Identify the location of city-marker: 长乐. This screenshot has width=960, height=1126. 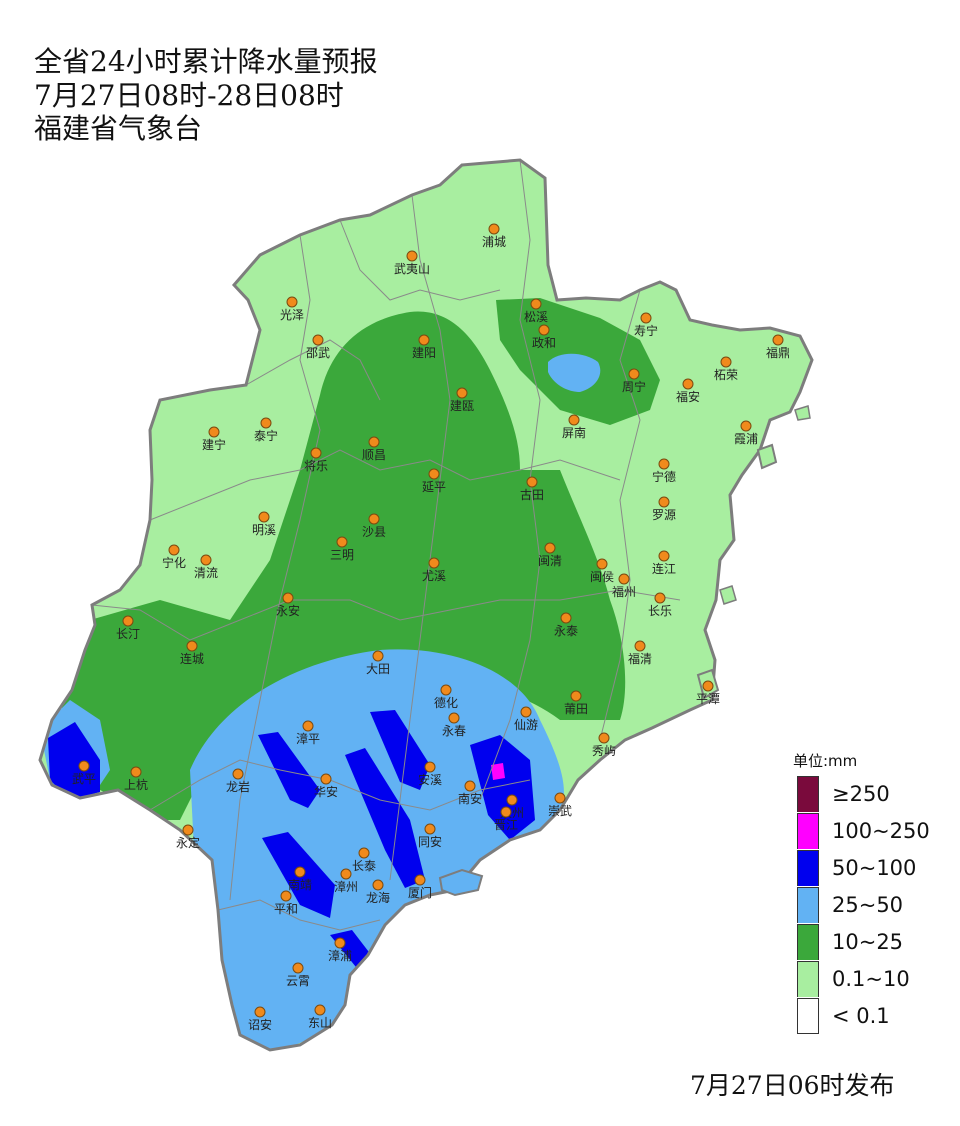
(660, 605).